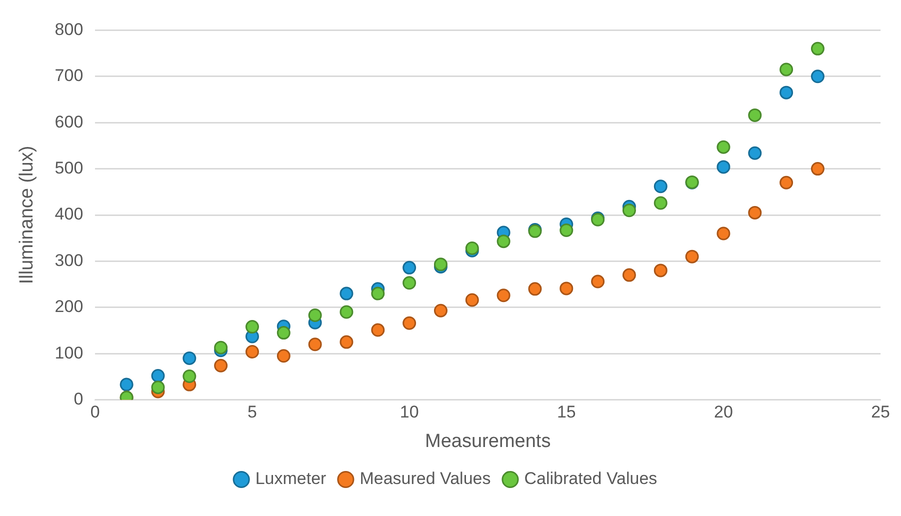 This screenshot has width=901, height=516. I want to click on y-tick-label: 100, so click(69, 352).